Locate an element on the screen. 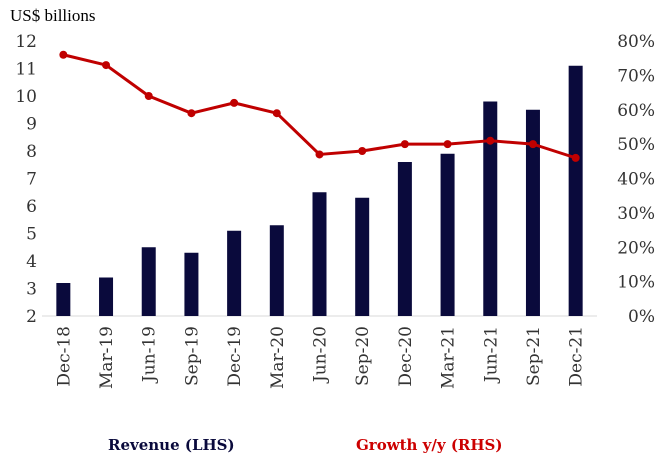 This screenshot has width=669, height=467. left-tick-label: 11 is located at coordinates (26, 70).